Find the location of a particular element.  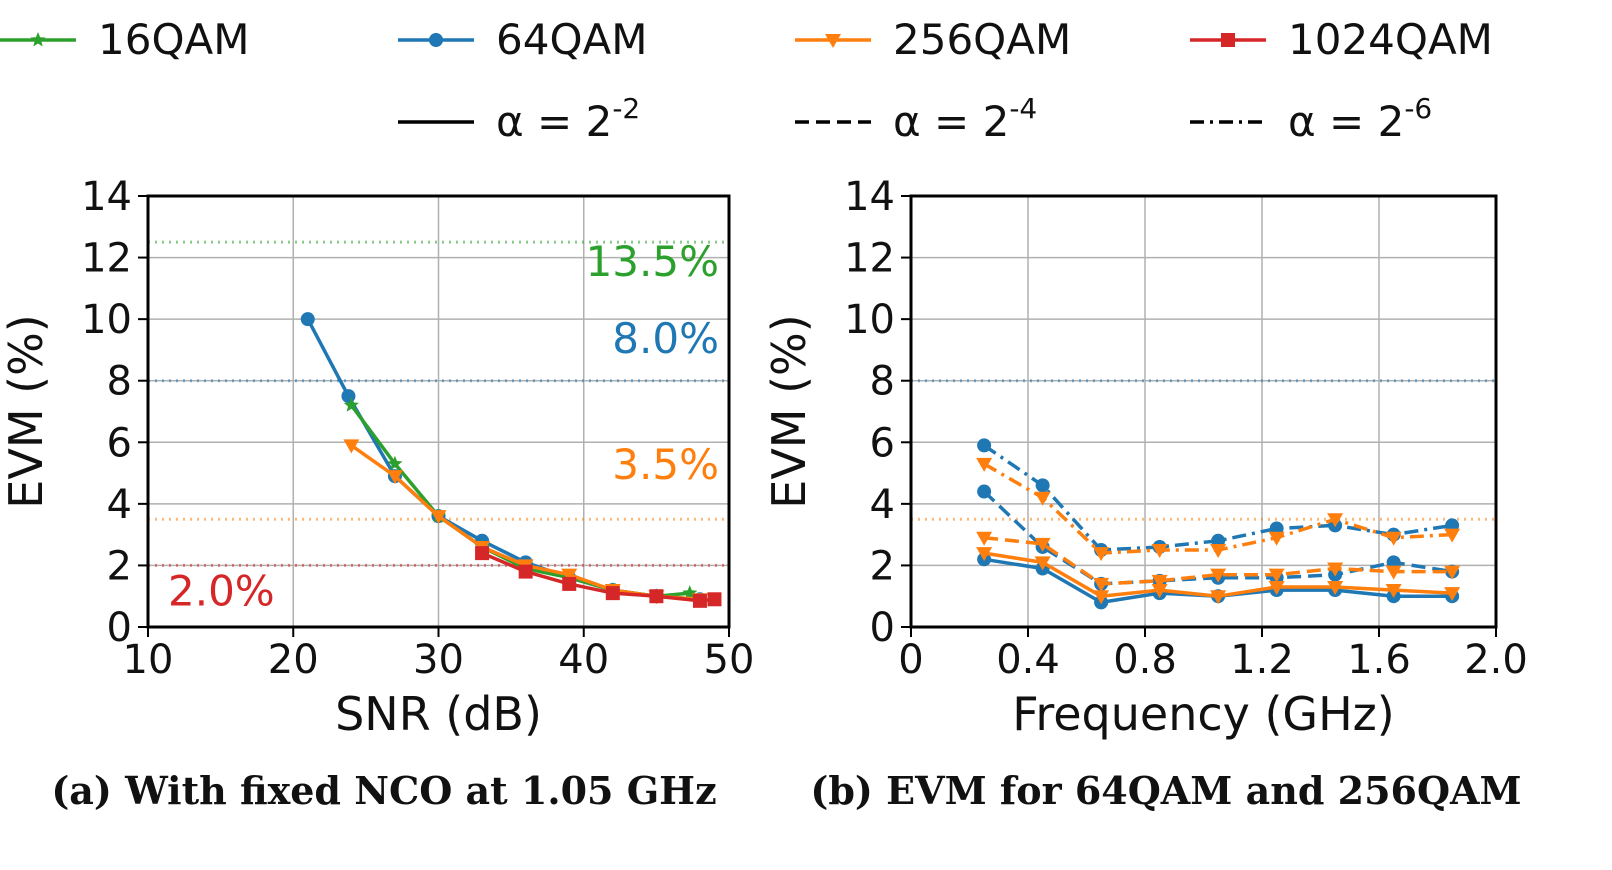

x-axis-label: Frequency (GHz) is located at coordinates (1203, 714).